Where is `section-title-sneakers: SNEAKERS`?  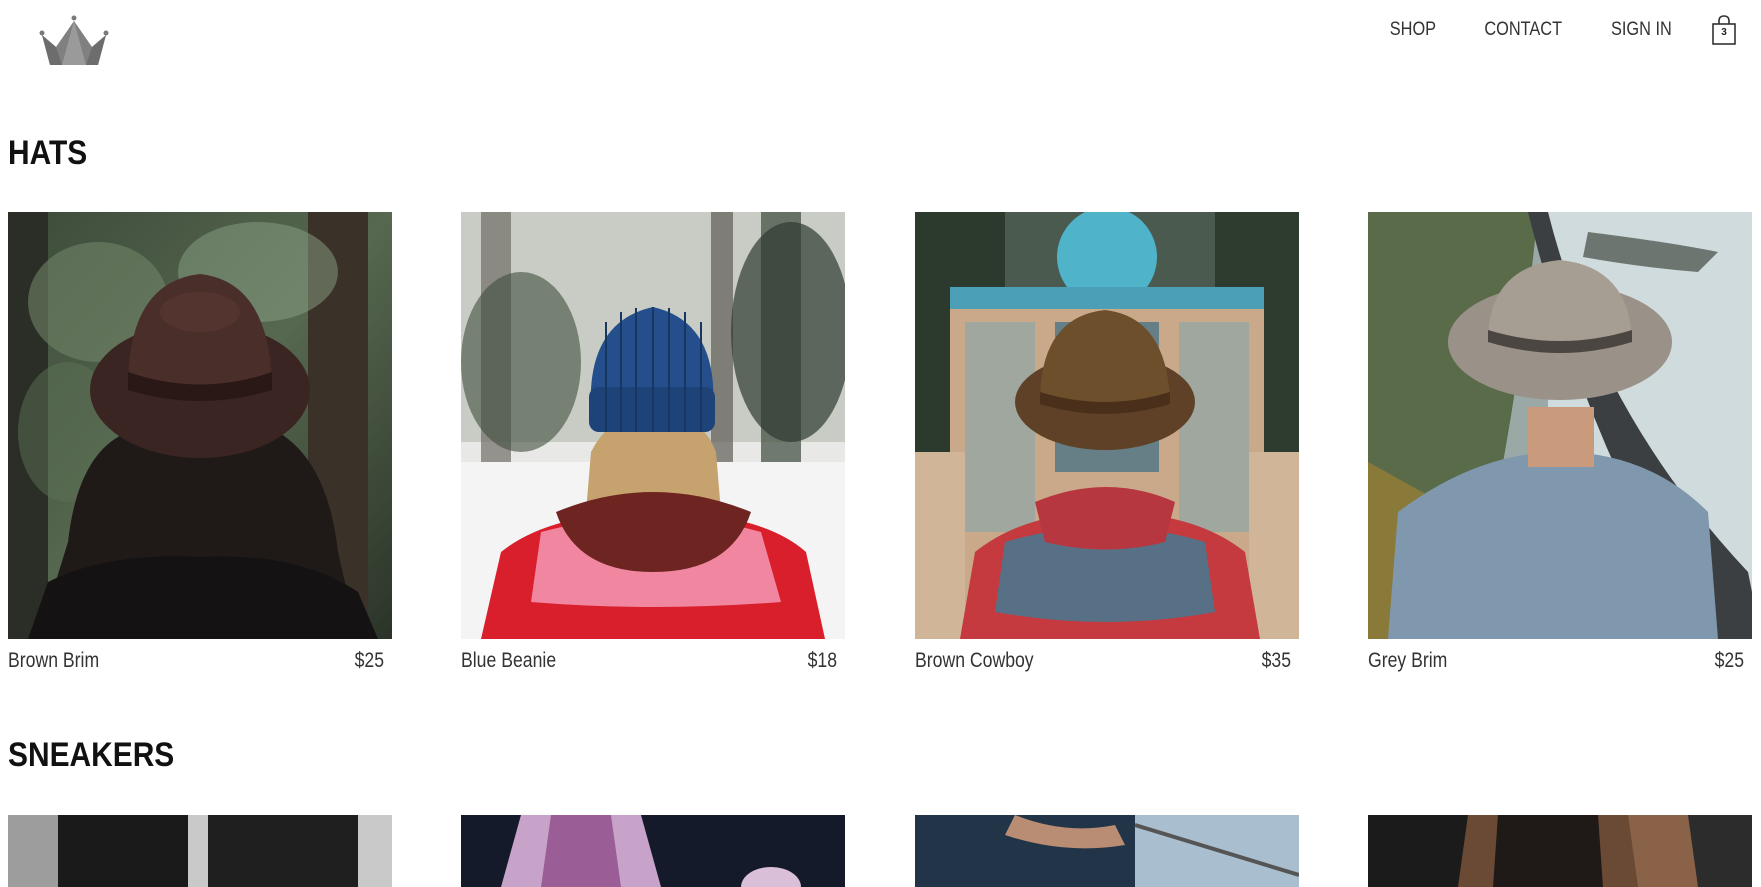
section-title-sneakers: SNEAKERS is located at coordinates (91, 755).